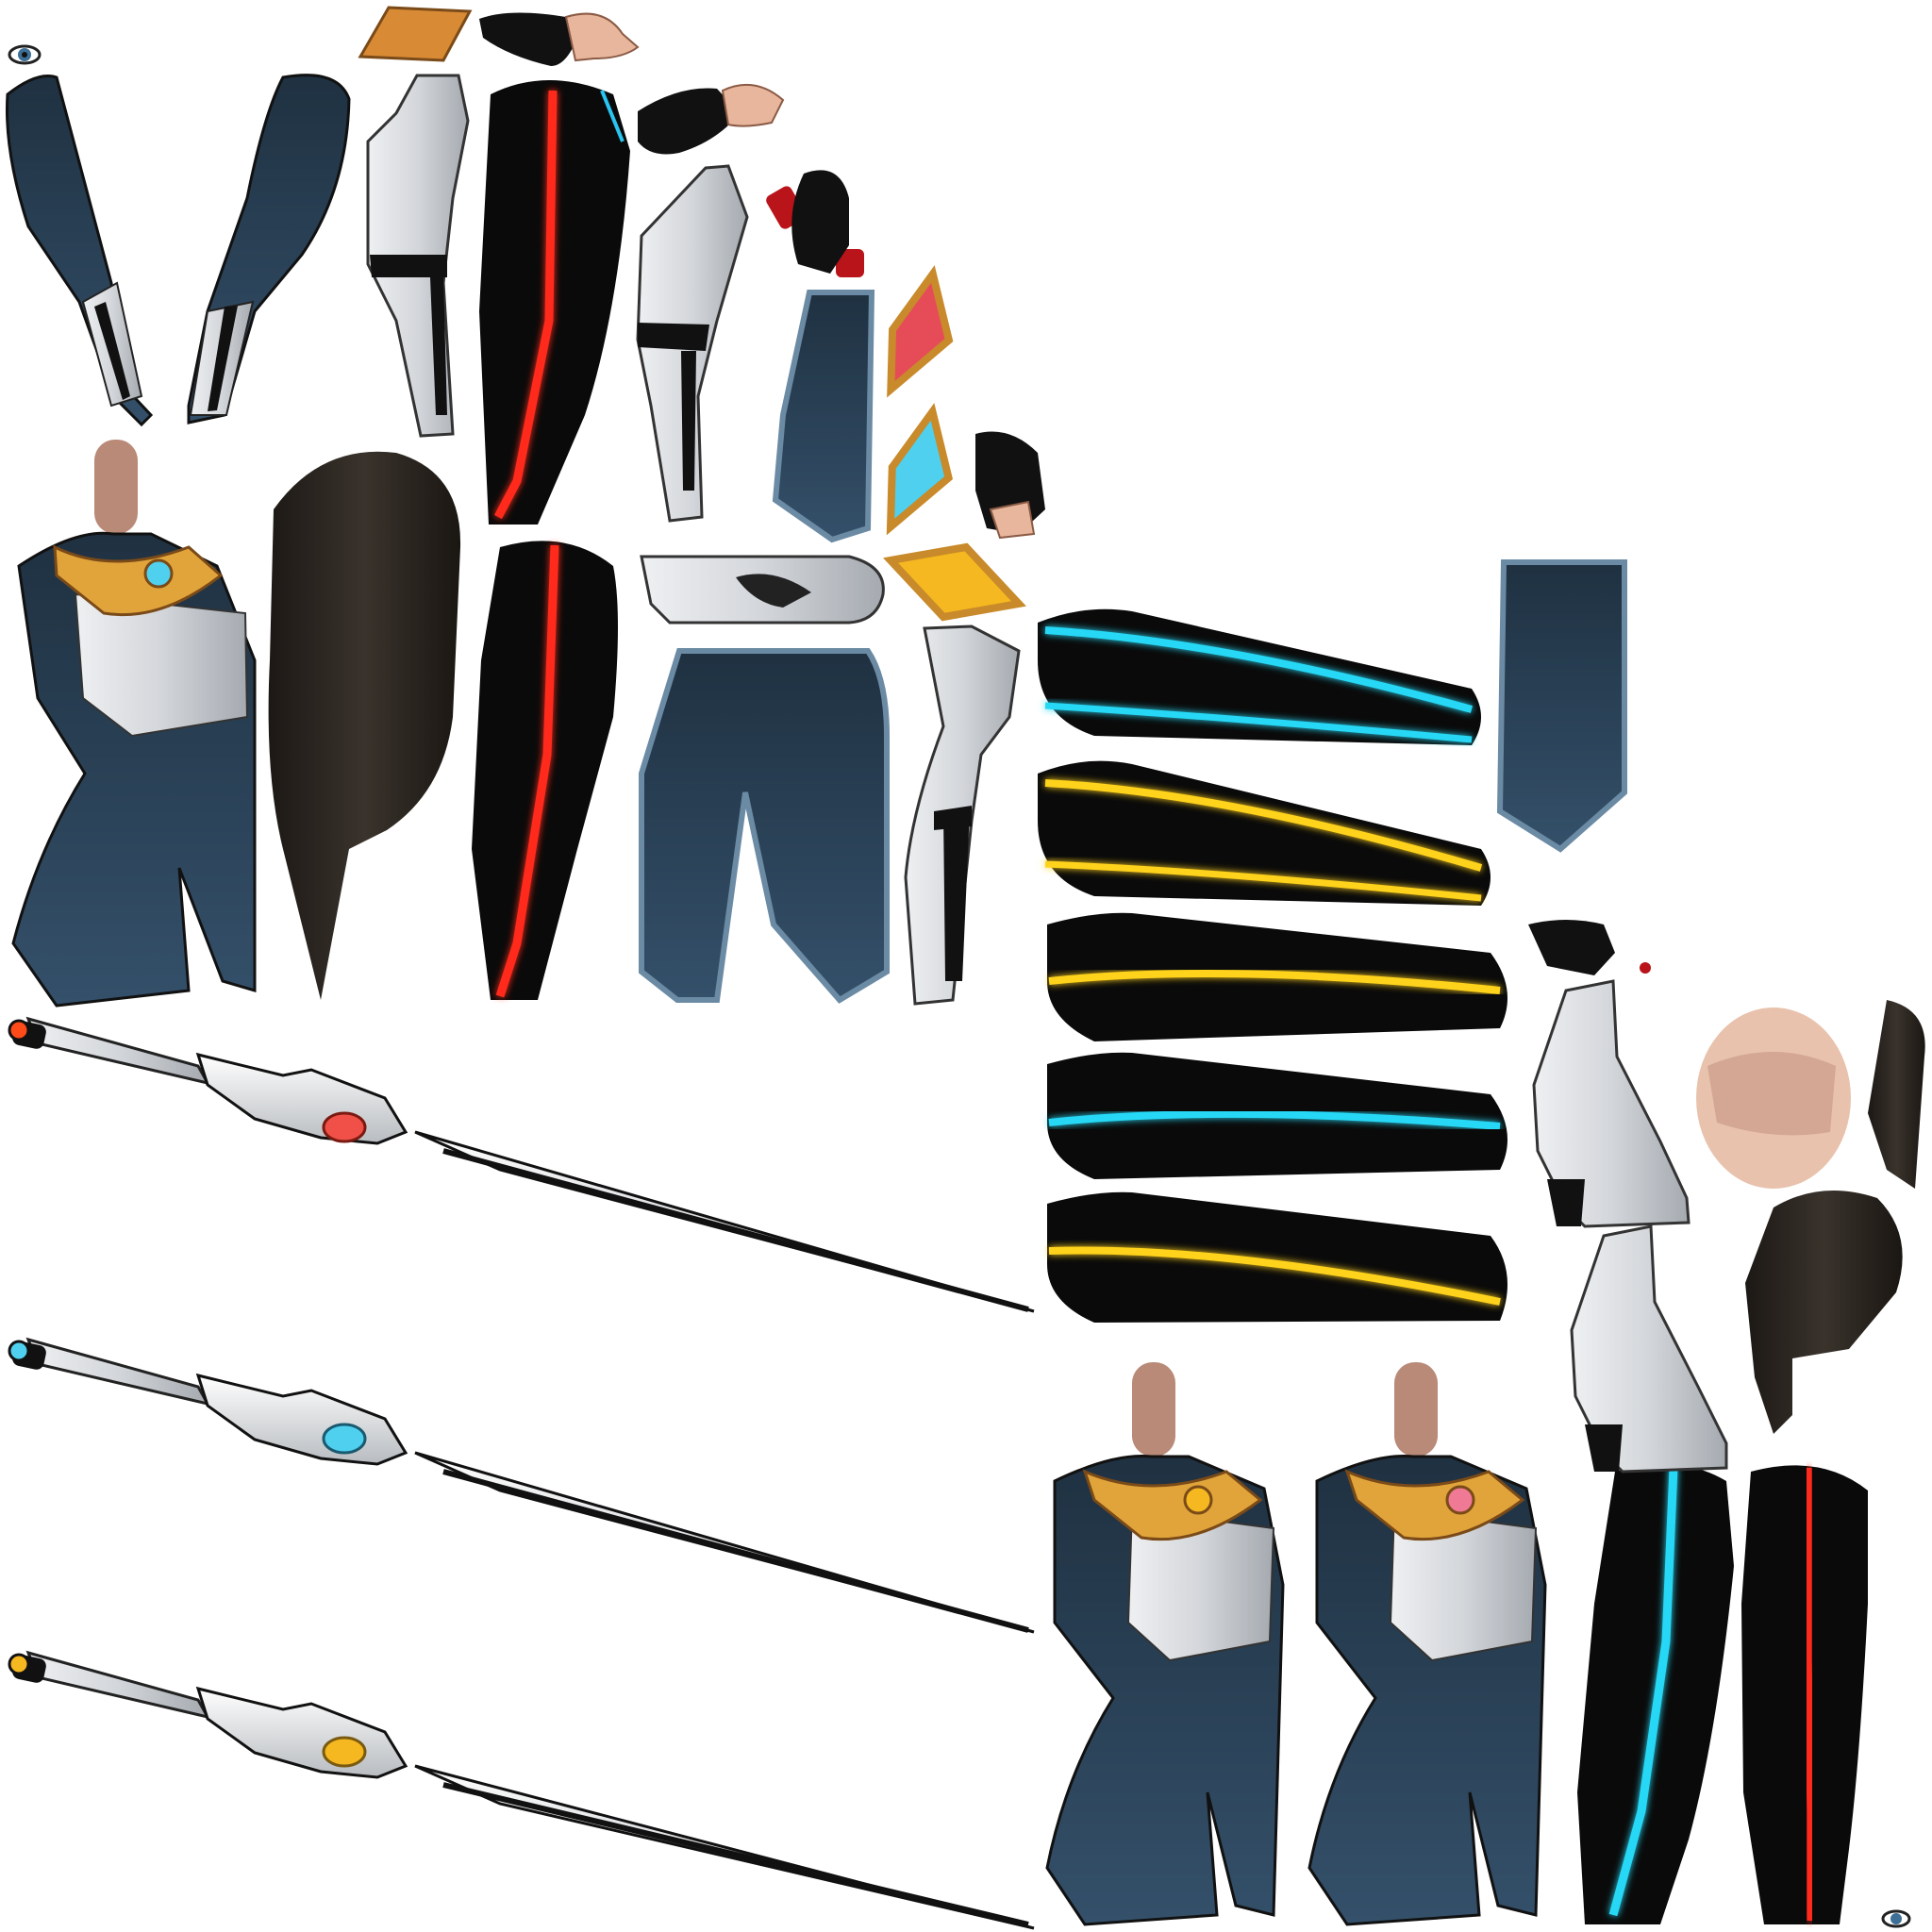 The width and height of the screenshot is (1932, 1932). I want to click on torso-pink, so click(1427, 1644).